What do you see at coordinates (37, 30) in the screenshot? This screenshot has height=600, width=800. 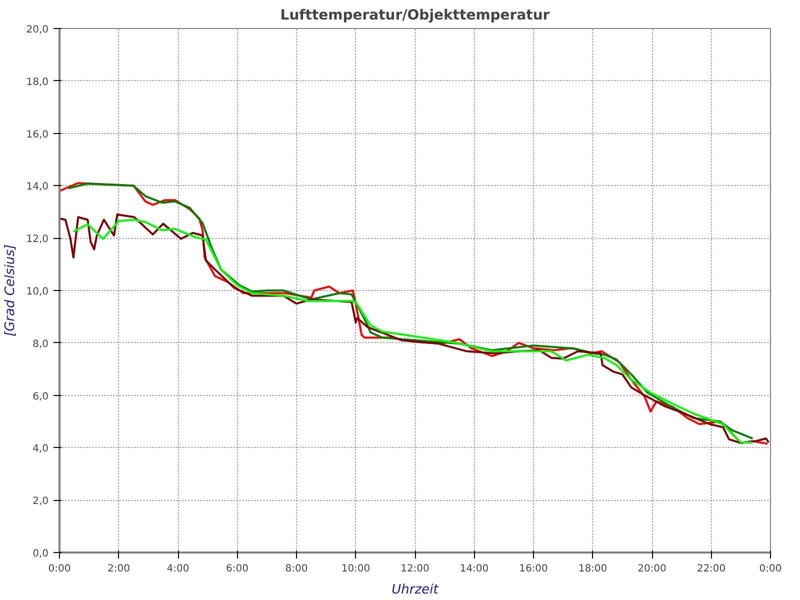 I see `y-tick-label: 20,0` at bounding box center [37, 30].